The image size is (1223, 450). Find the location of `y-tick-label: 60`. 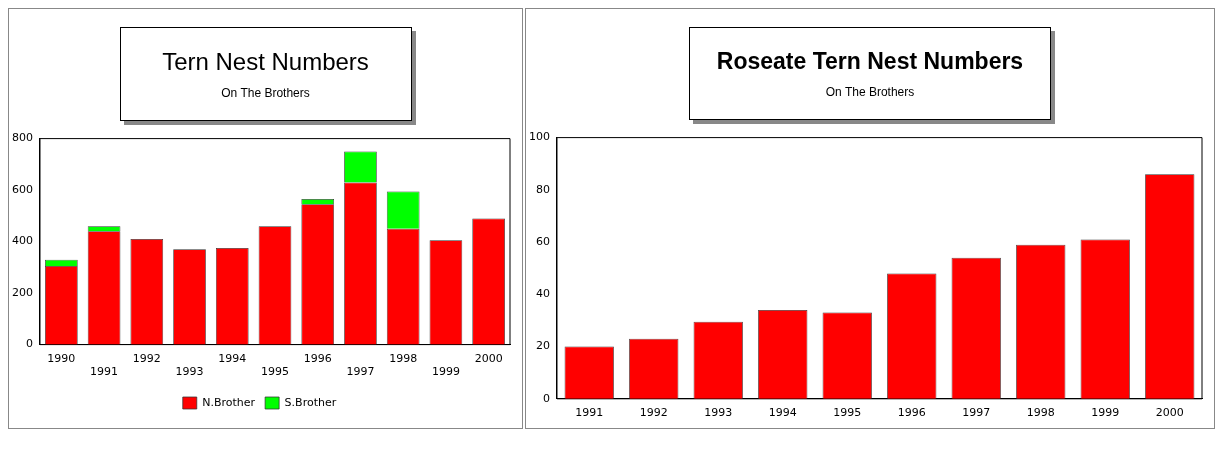

y-tick-label: 60 is located at coordinates (543, 241).